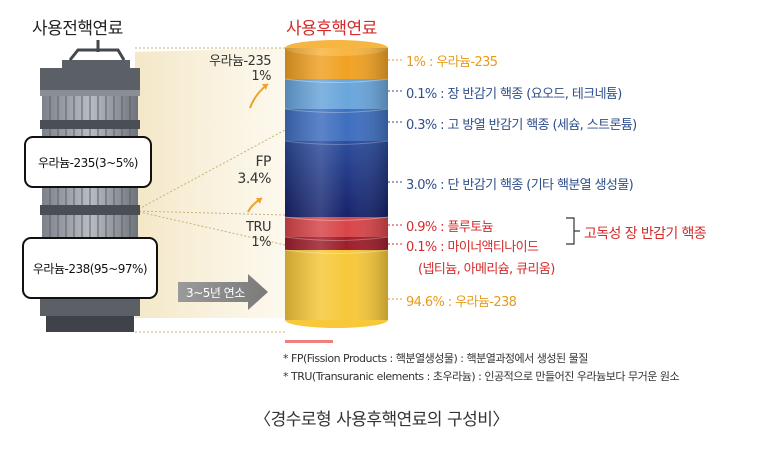  I want to click on spent-fuel-cylinder, so click(336, 184).